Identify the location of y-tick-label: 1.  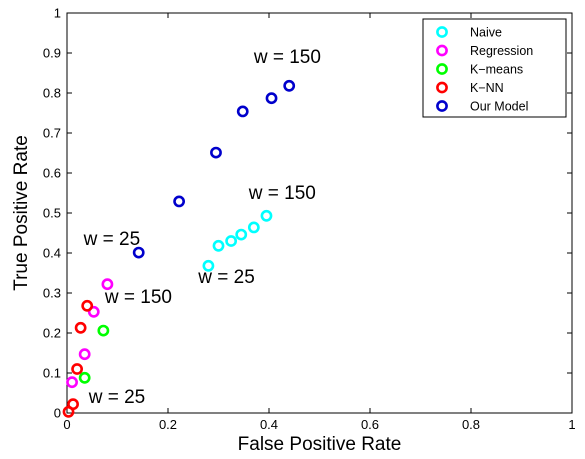
(57, 13).